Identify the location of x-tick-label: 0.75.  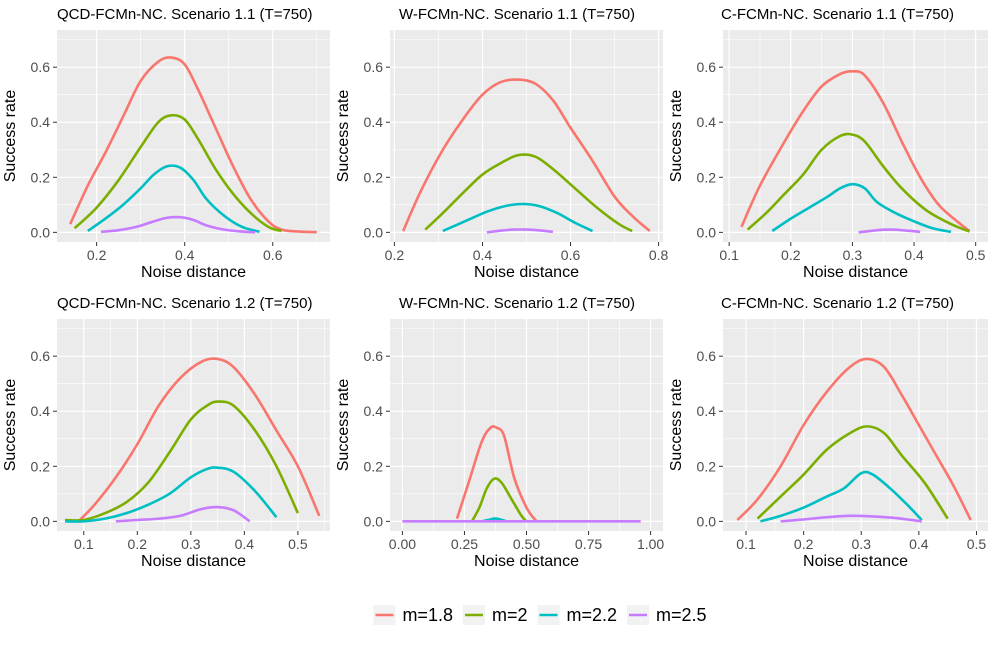
(588, 544).